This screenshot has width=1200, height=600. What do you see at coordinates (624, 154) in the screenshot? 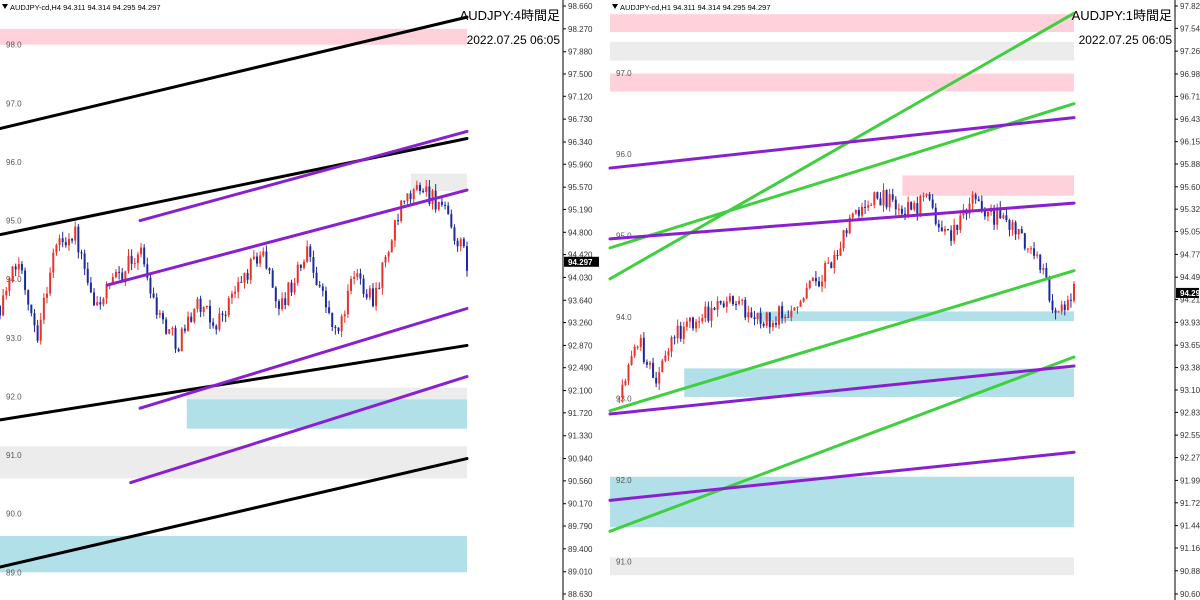
I see `grid-level-label: 96.0` at bounding box center [624, 154].